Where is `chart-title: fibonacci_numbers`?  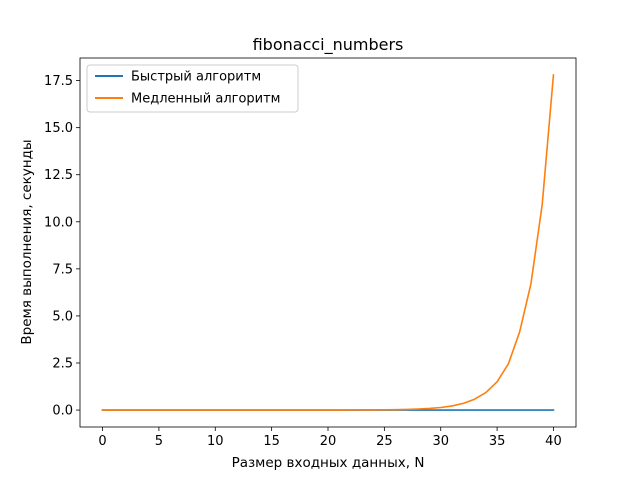 chart-title: fibonacci_numbers is located at coordinates (328, 45).